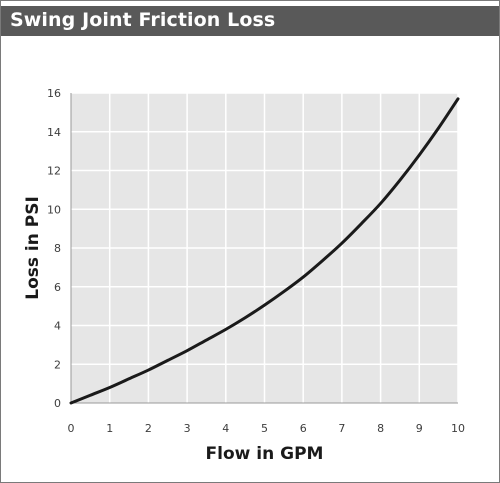  I want to click on y-axis-label: Loss in PSI, so click(33, 248).